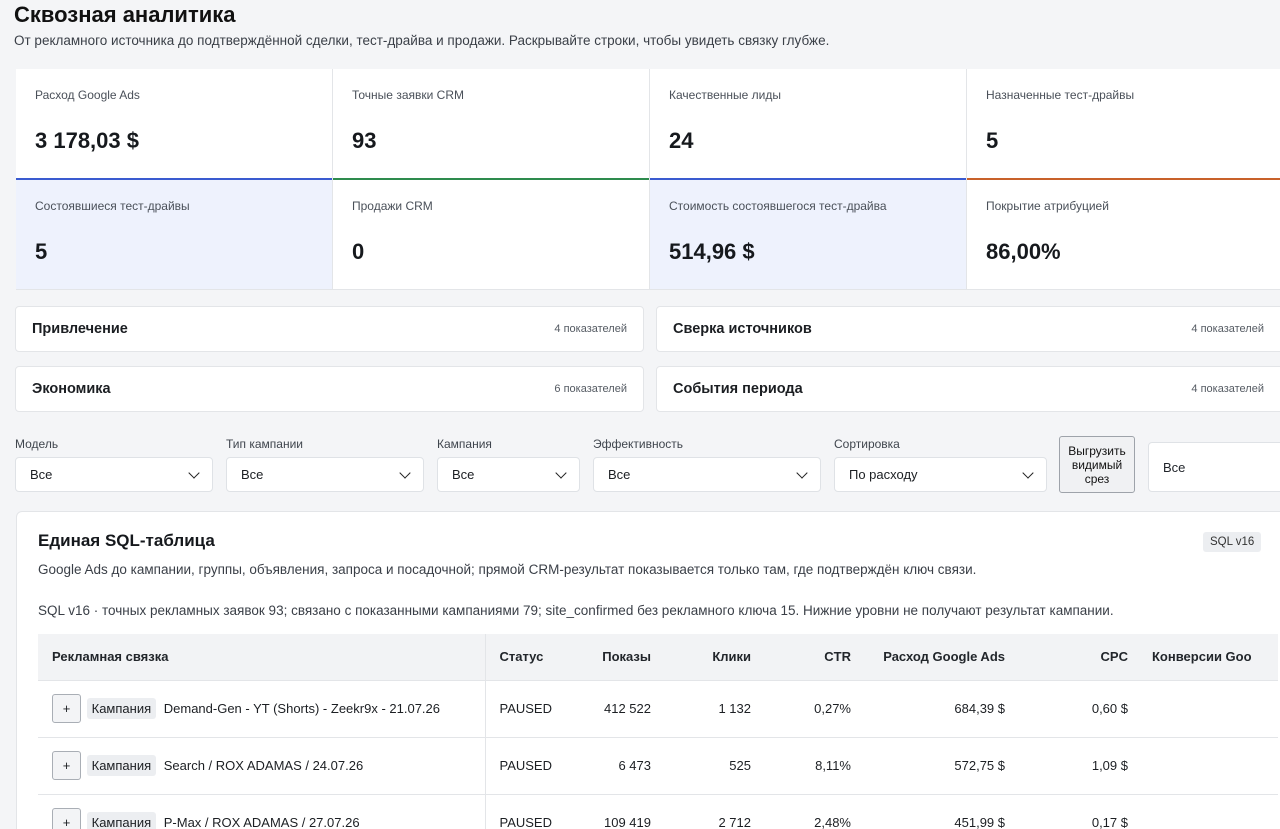  Describe the element at coordinates (618, 709) in the screenshot. I see `impressions-cell: 412 522` at that location.